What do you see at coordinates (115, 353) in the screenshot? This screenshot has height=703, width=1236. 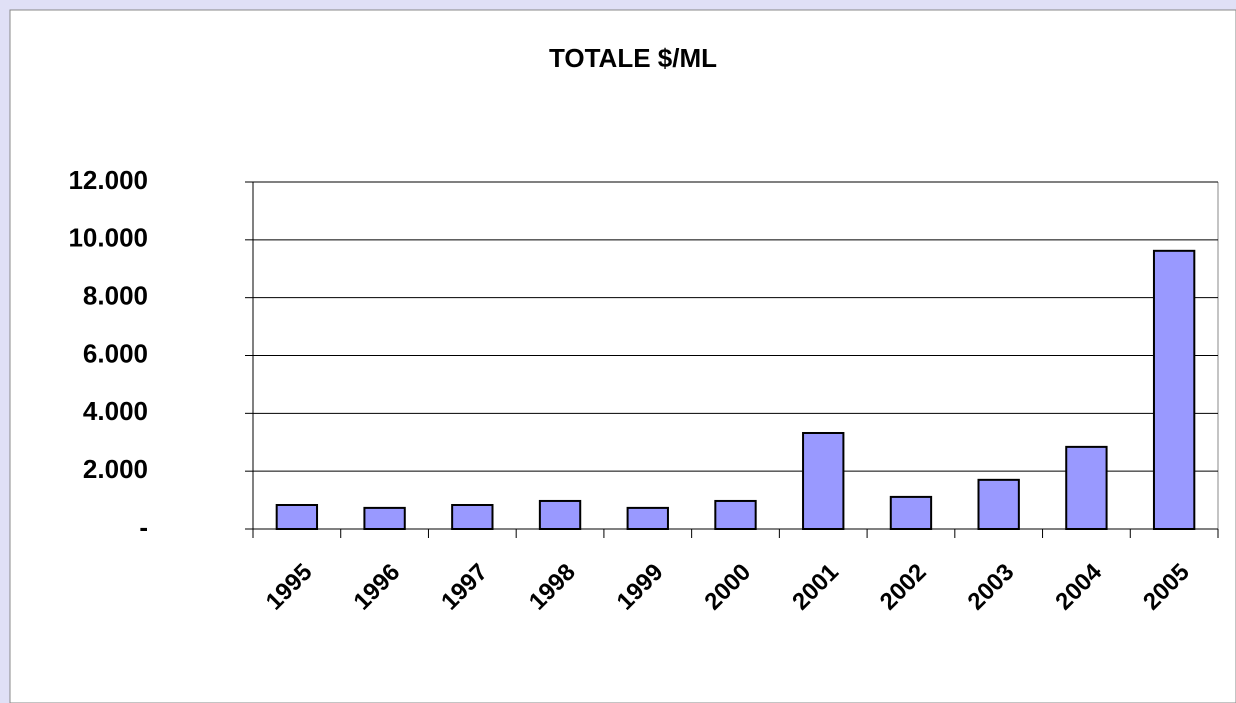 I see `y-tick-label: 6.000` at bounding box center [115, 353].